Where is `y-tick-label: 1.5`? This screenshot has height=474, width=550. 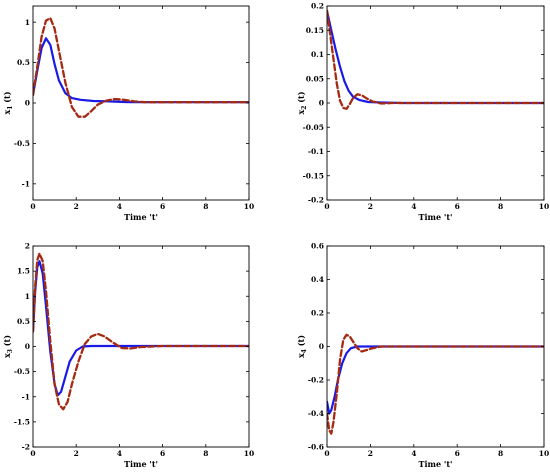 y-tick-label: 1.5 is located at coordinates (23, 271).